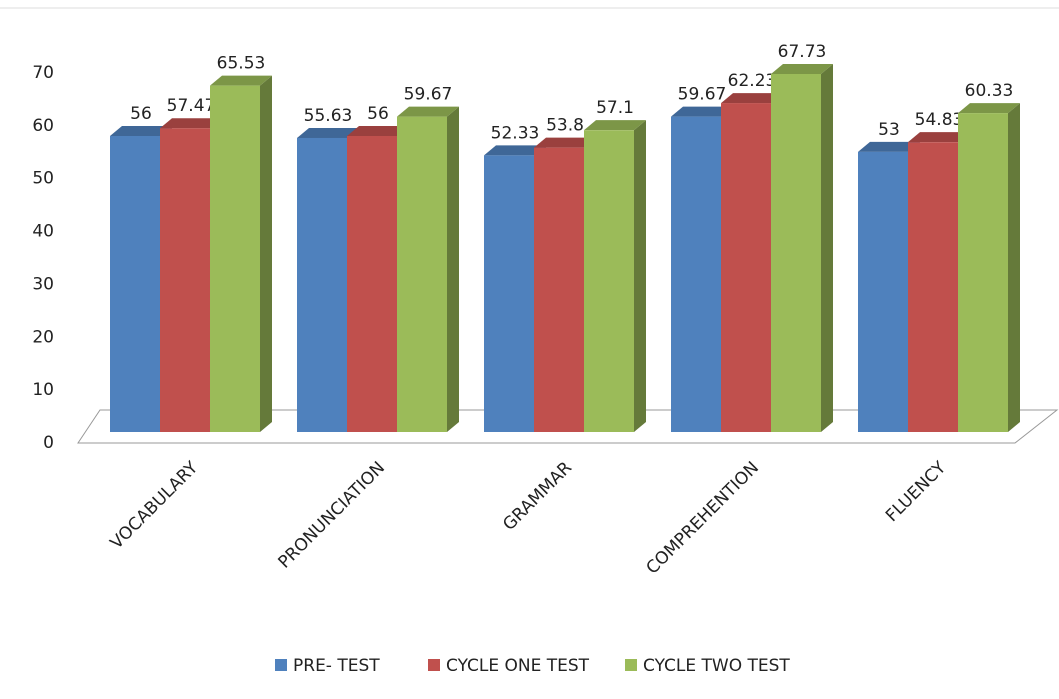  What do you see at coordinates (48, 443) in the screenshot?
I see `y-tick-label: 0` at bounding box center [48, 443].